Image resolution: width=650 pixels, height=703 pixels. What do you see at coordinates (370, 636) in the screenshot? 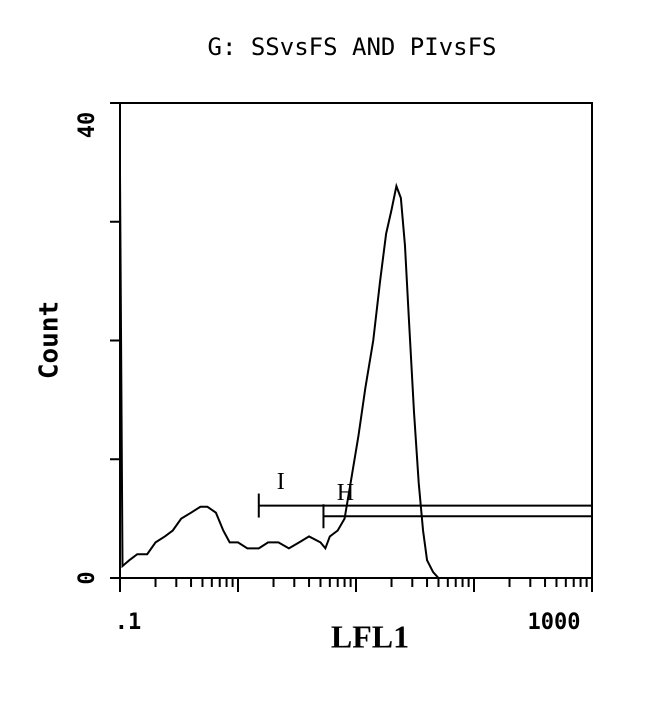
I see `x-axis-label: LFL1` at bounding box center [370, 636].